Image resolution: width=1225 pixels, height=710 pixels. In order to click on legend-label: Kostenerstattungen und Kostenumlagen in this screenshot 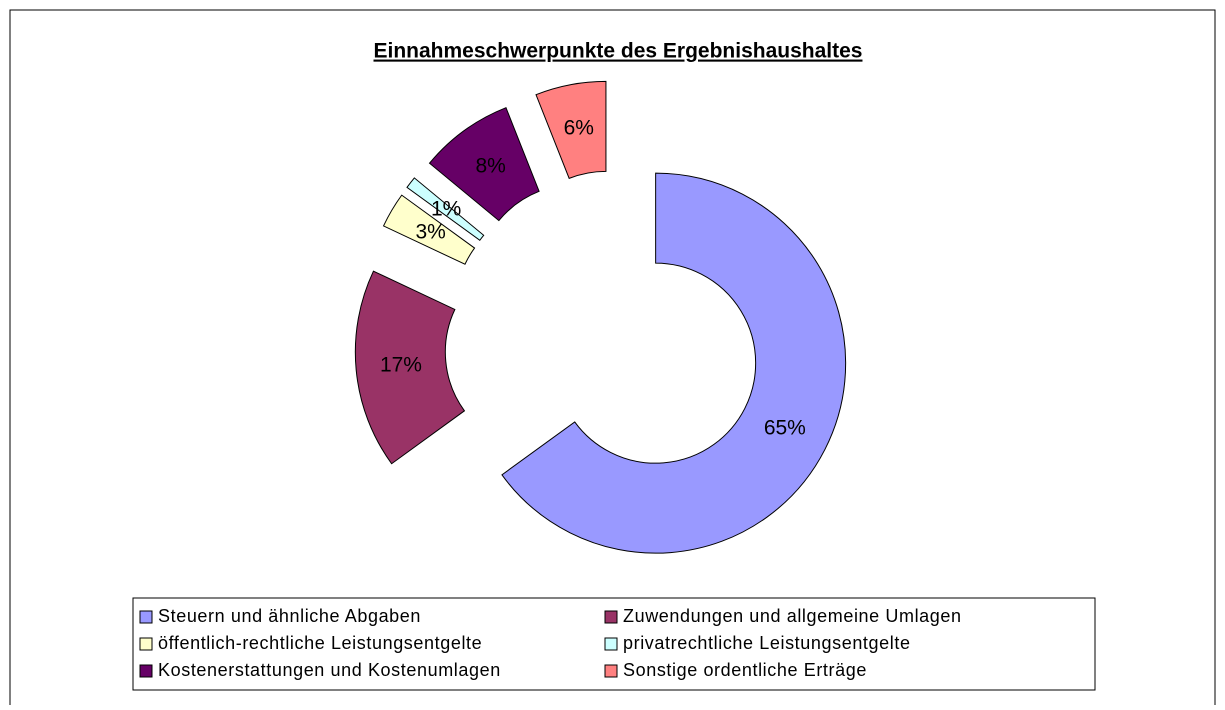, I will do `click(329, 670)`.